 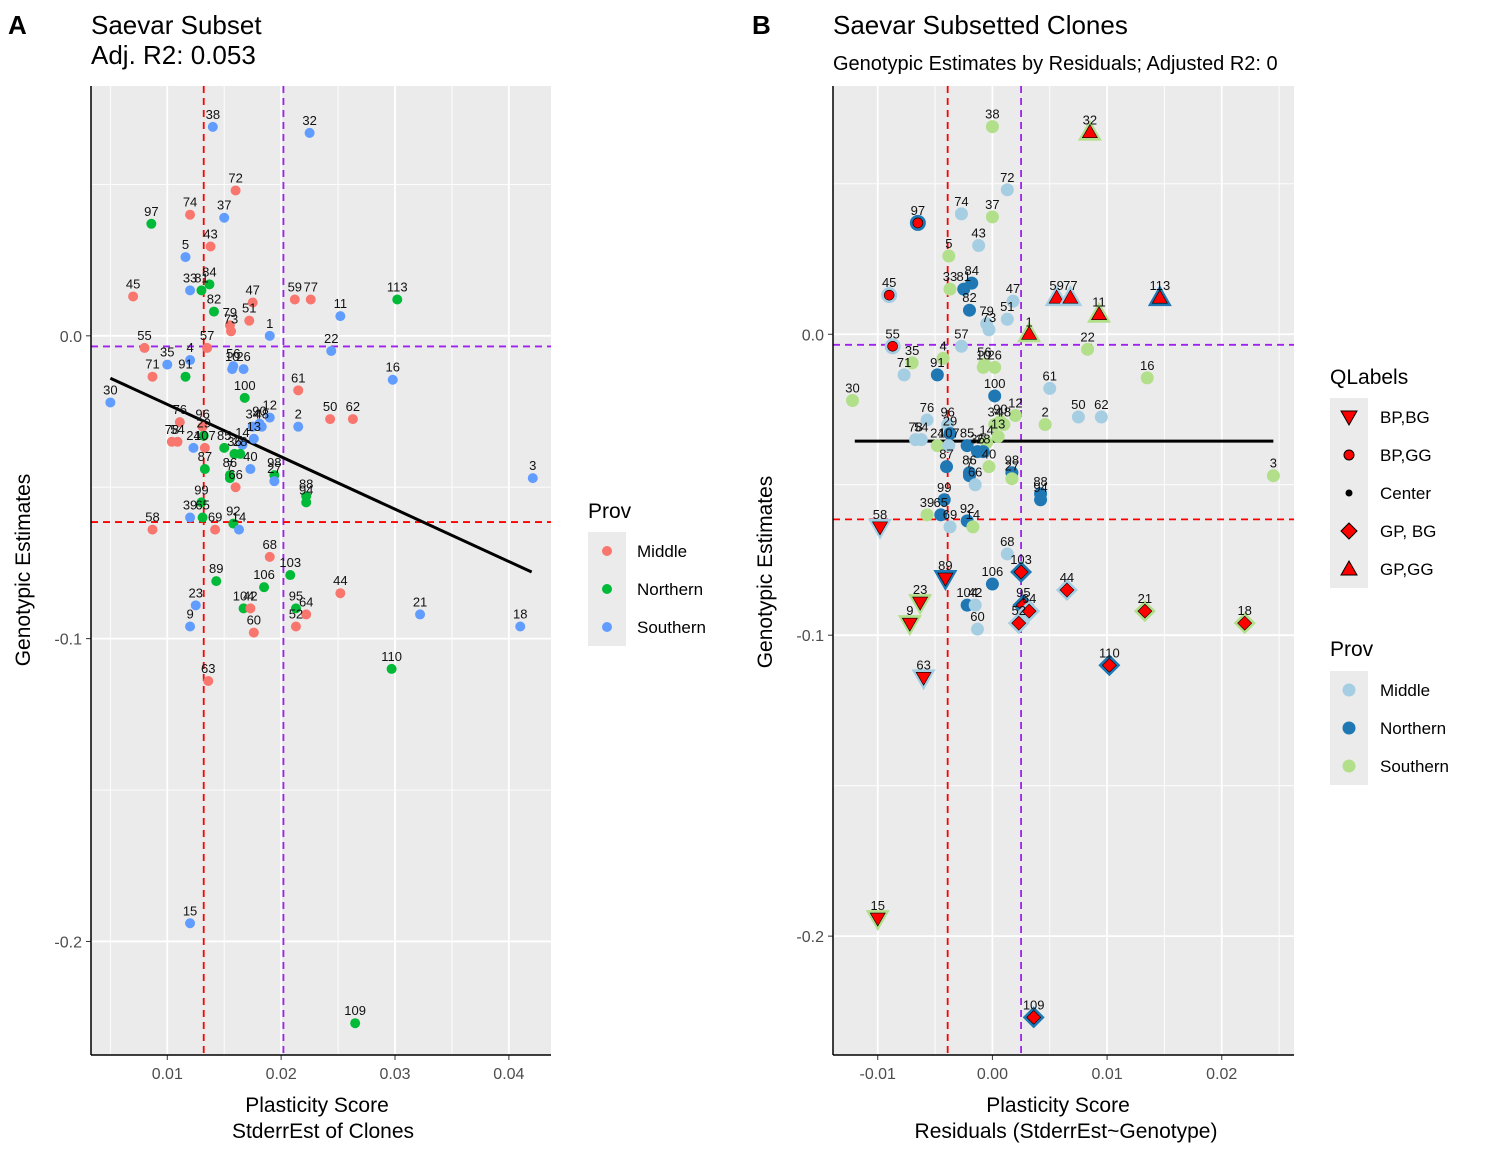 What do you see at coordinates (977, 439) in the screenshot?
I see `point-label: 36` at bounding box center [977, 439].